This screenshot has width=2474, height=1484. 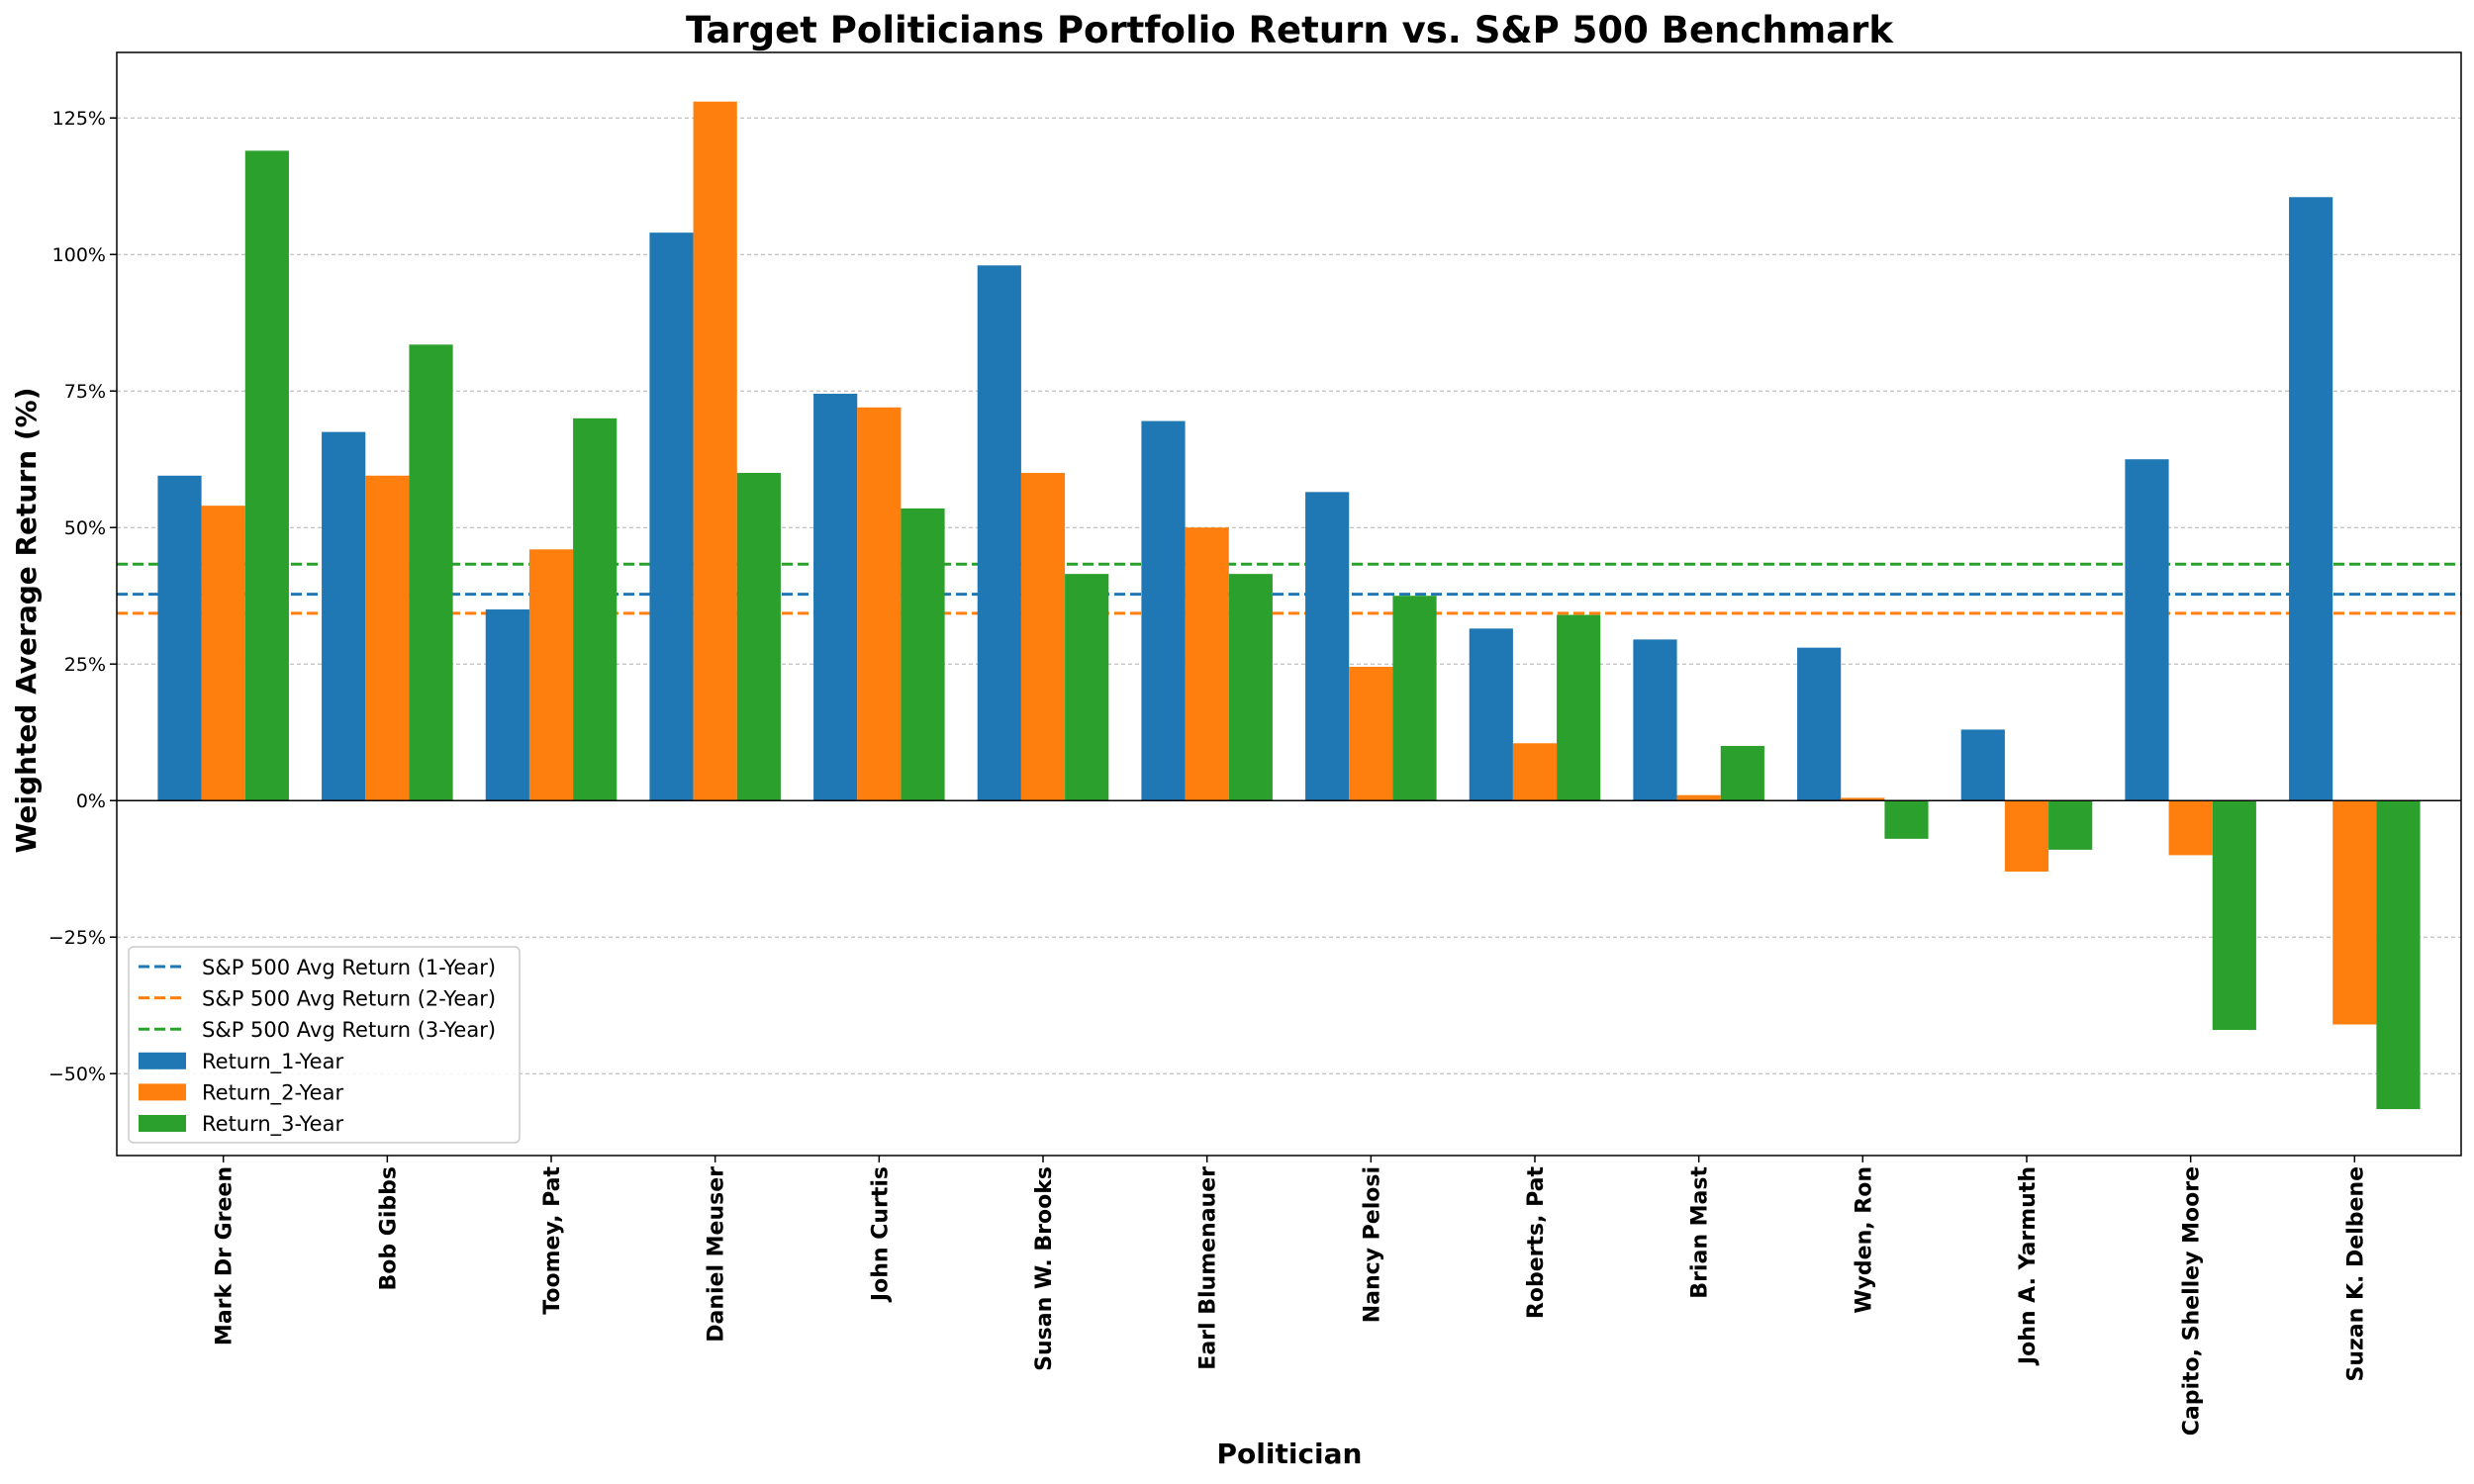 I want to click on x-tick-label: Suzan K. Delbene, so click(x=2356, y=1274).